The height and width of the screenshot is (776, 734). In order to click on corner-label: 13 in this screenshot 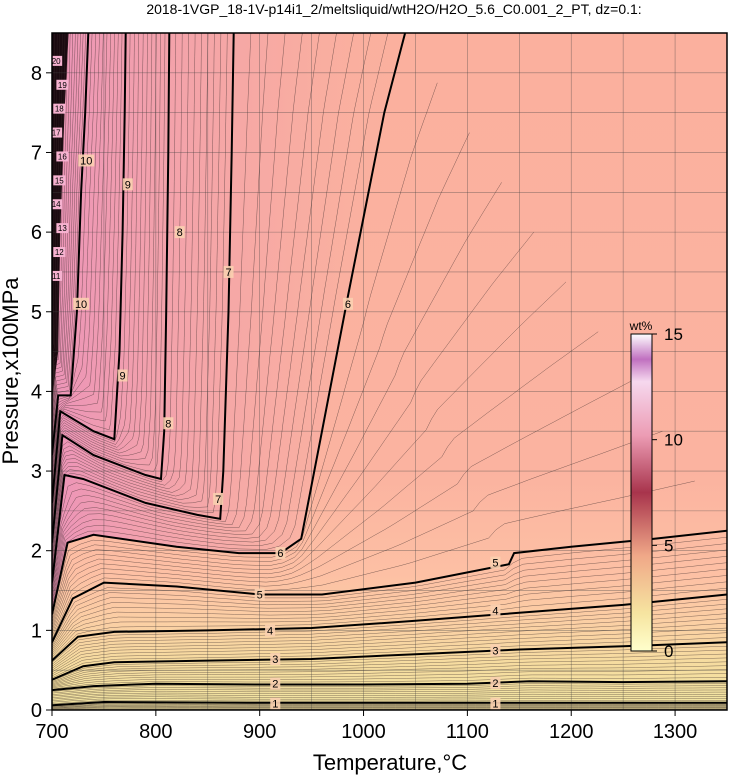, I will do `click(62, 228)`.